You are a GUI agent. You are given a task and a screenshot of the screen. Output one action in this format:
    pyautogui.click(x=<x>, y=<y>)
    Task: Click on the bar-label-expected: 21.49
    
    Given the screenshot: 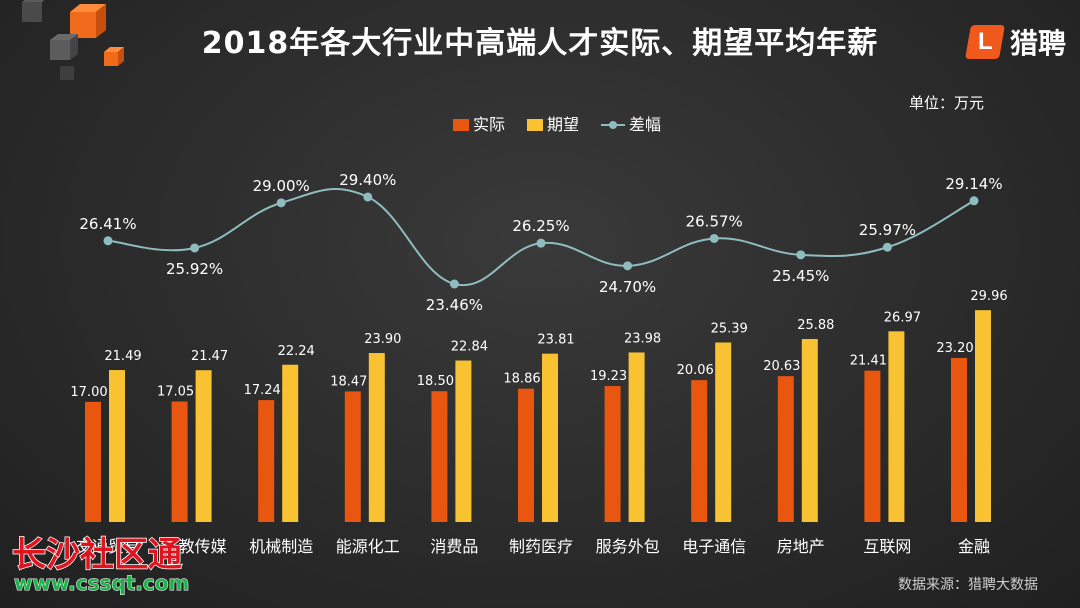 What is the action you would take?
    pyautogui.click(x=122, y=356)
    